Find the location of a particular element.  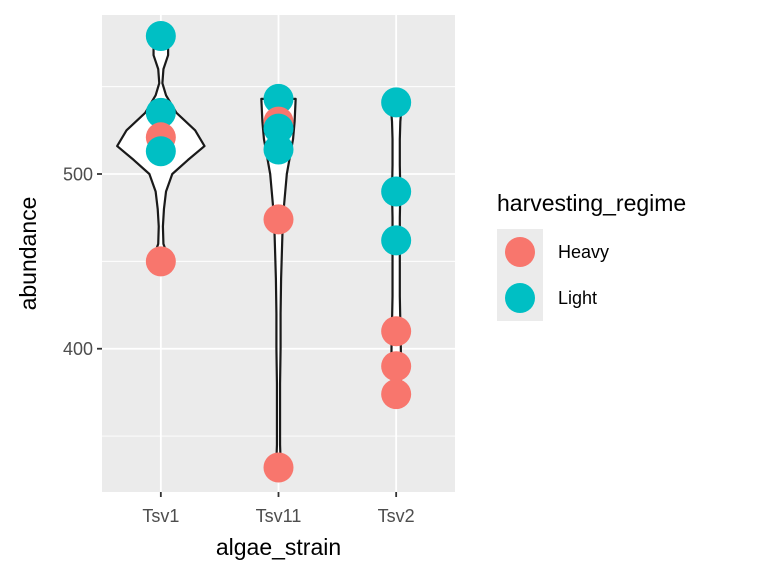

x-tick-label: Tsv2 is located at coordinates (396, 516).